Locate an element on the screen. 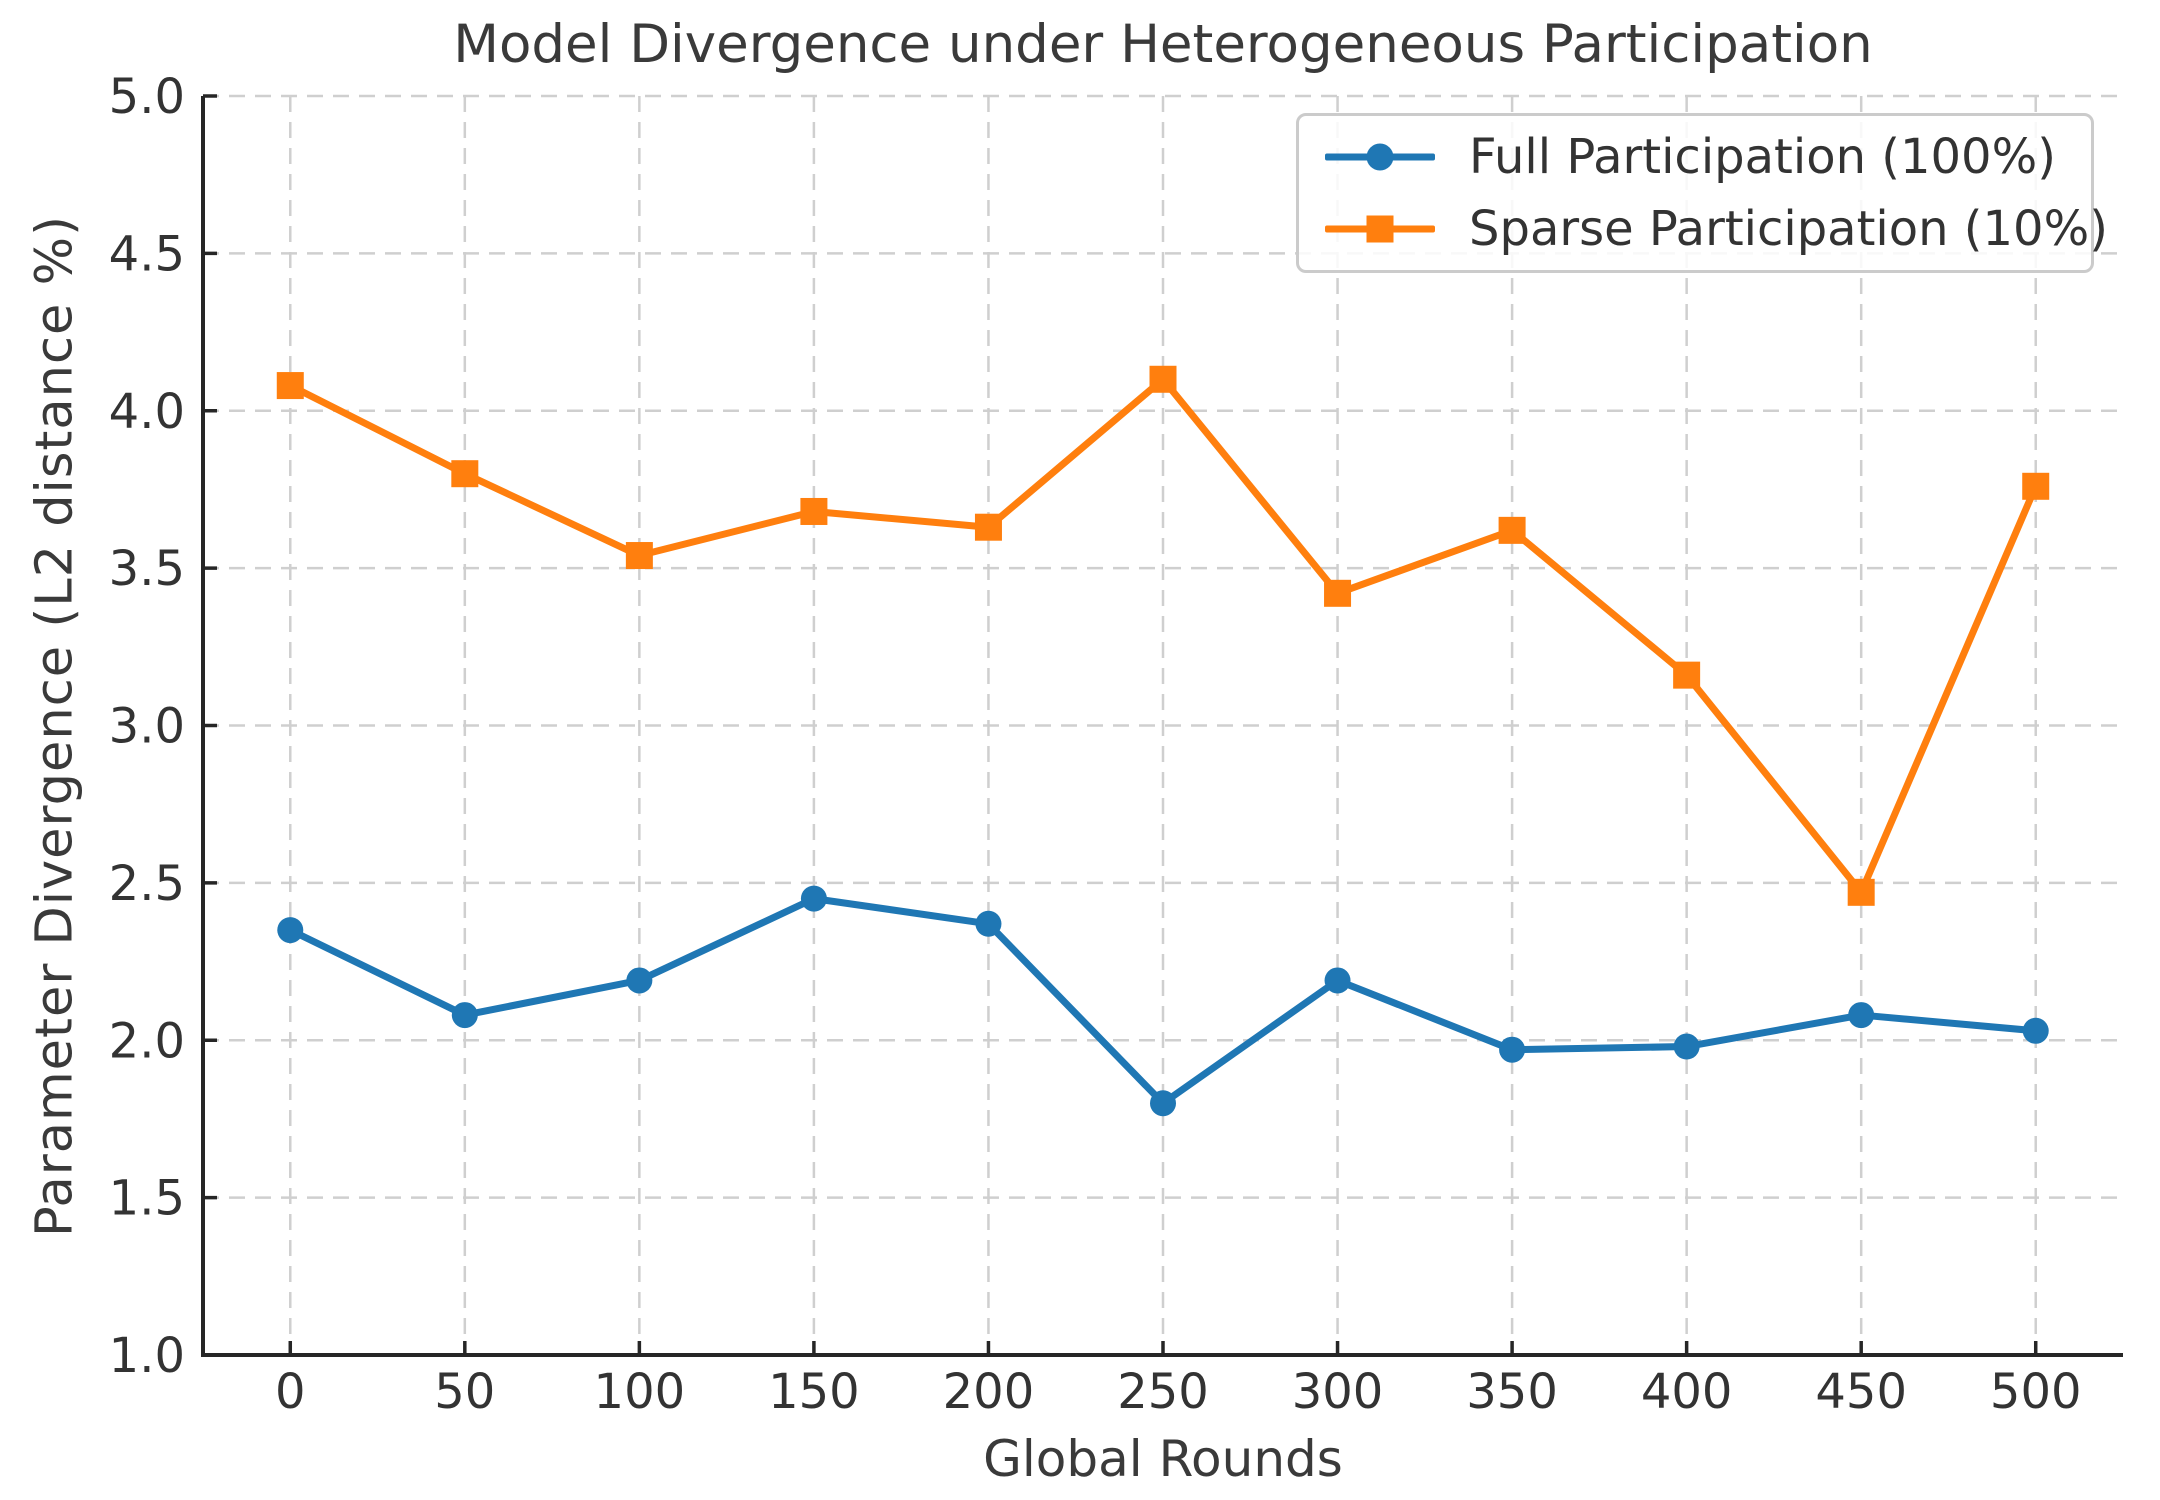 Image resolution: width=2160 pixels, height=1500 pixels. x-tick-label: 50 is located at coordinates (464, 1392).